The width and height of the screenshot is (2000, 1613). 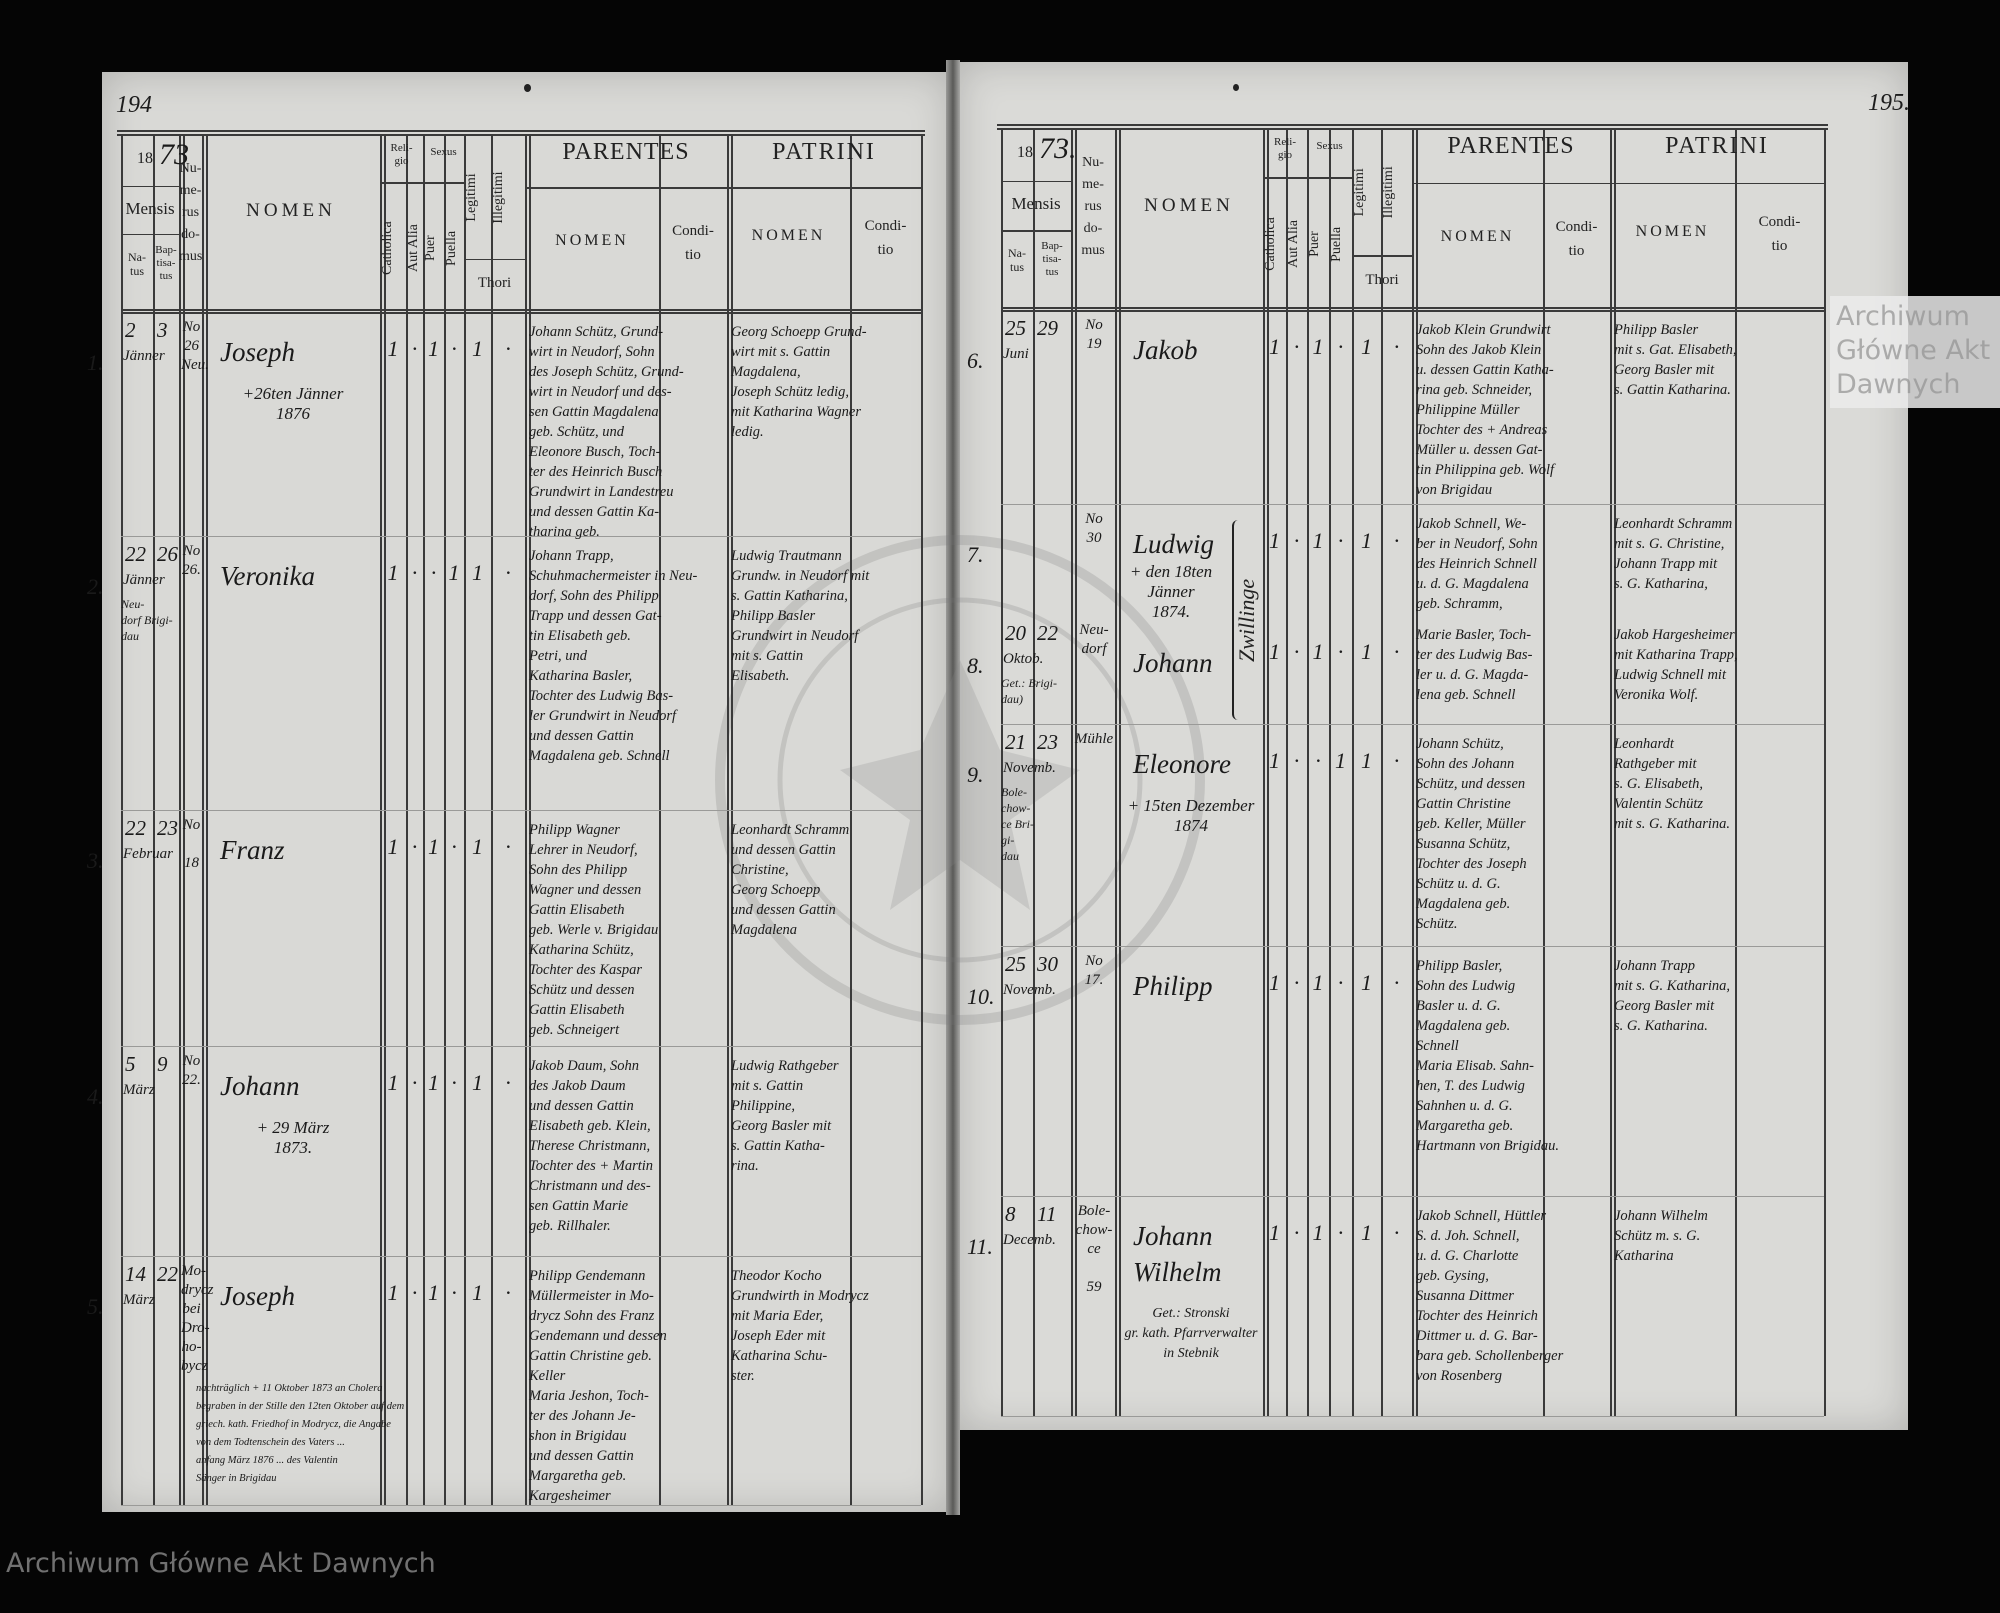 What do you see at coordinates (1474, 635) in the screenshot?
I see `parentes-line: Marie Basler, Toch-` at bounding box center [1474, 635].